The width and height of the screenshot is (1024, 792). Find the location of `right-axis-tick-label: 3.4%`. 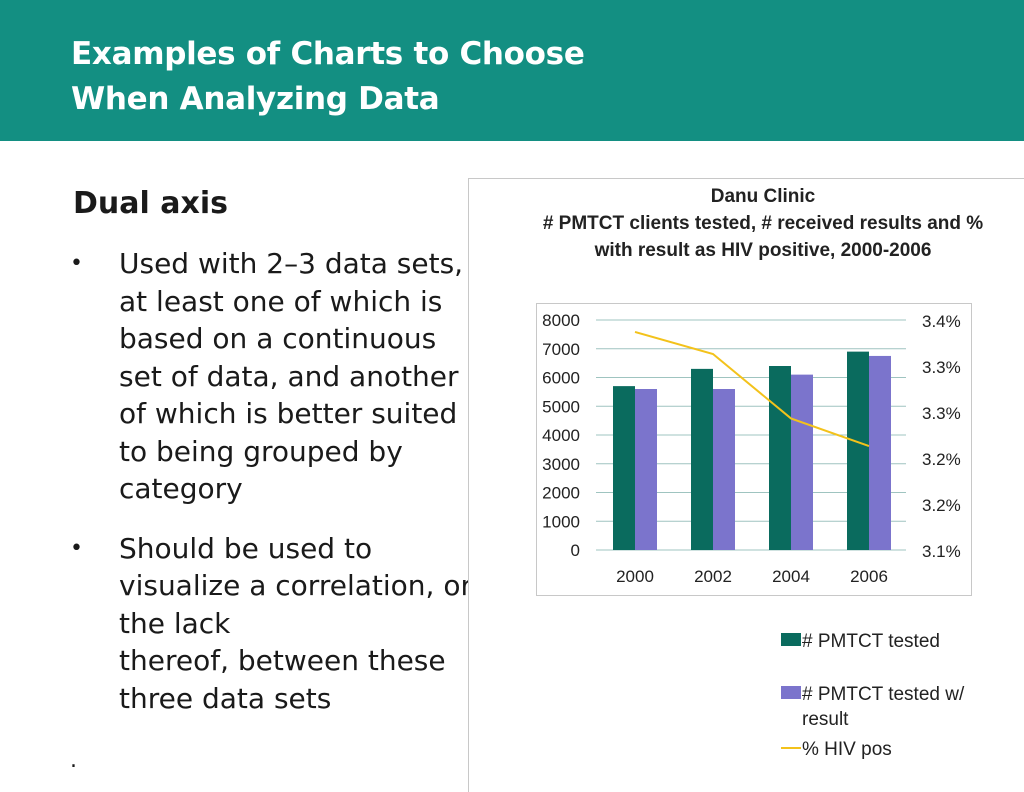

right-axis-tick-label: 3.4% is located at coordinates (941, 321).